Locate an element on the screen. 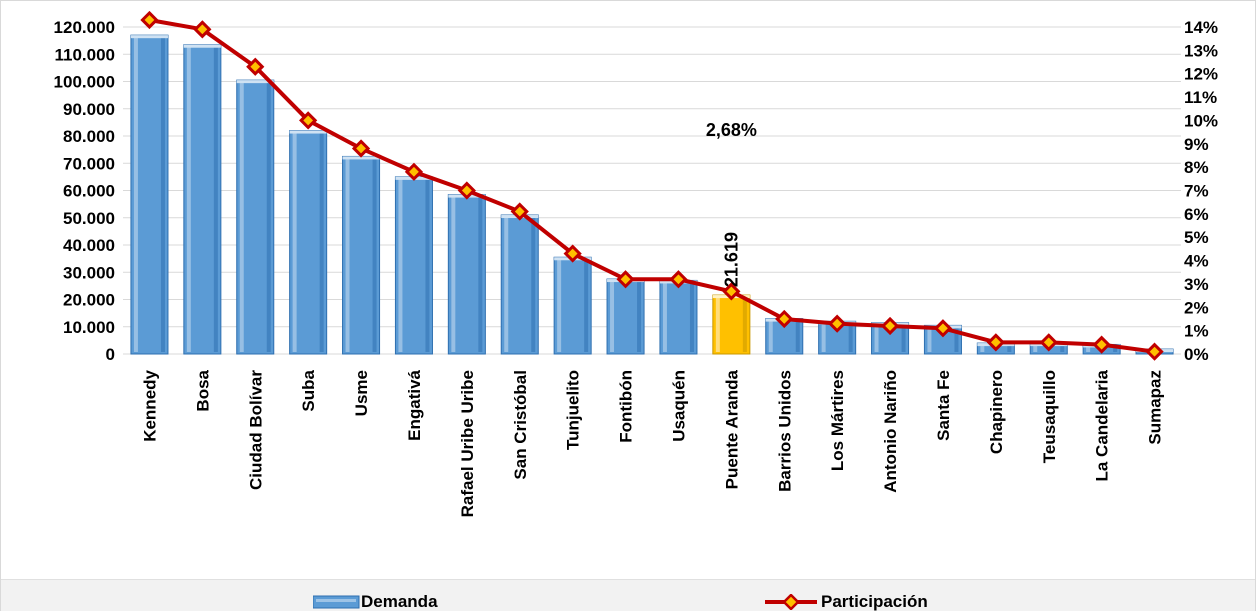 The width and height of the screenshot is (1256, 612). right-tick-label: 11% is located at coordinates (1200, 97).